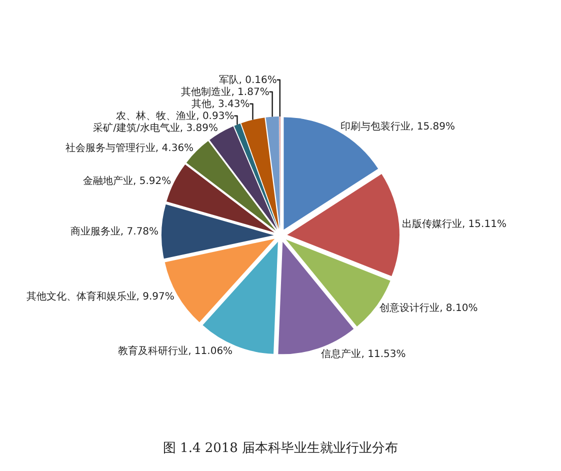  I want to click on slice-label: 商业服务业, 7.78%, so click(114, 231).